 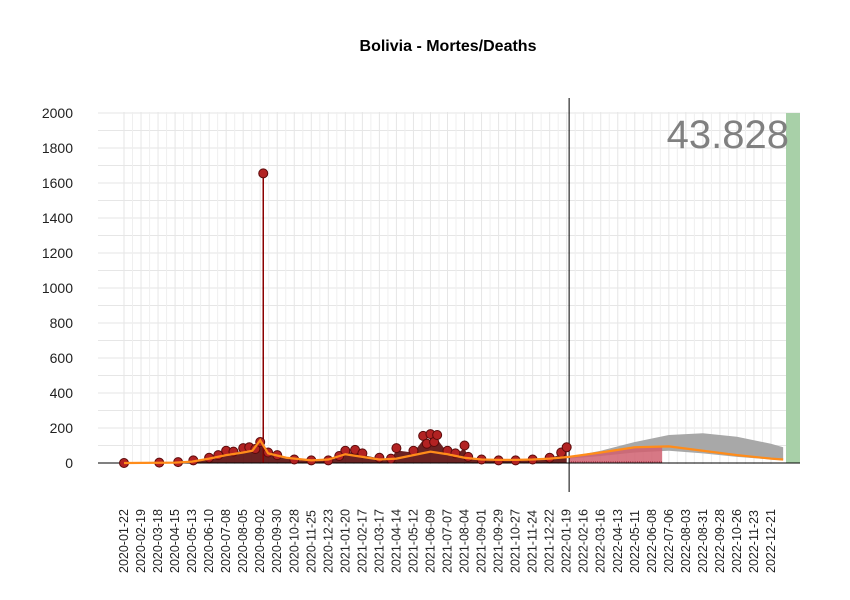 What do you see at coordinates (62, 393) in the screenshot?
I see `y-tick-label: 400` at bounding box center [62, 393].